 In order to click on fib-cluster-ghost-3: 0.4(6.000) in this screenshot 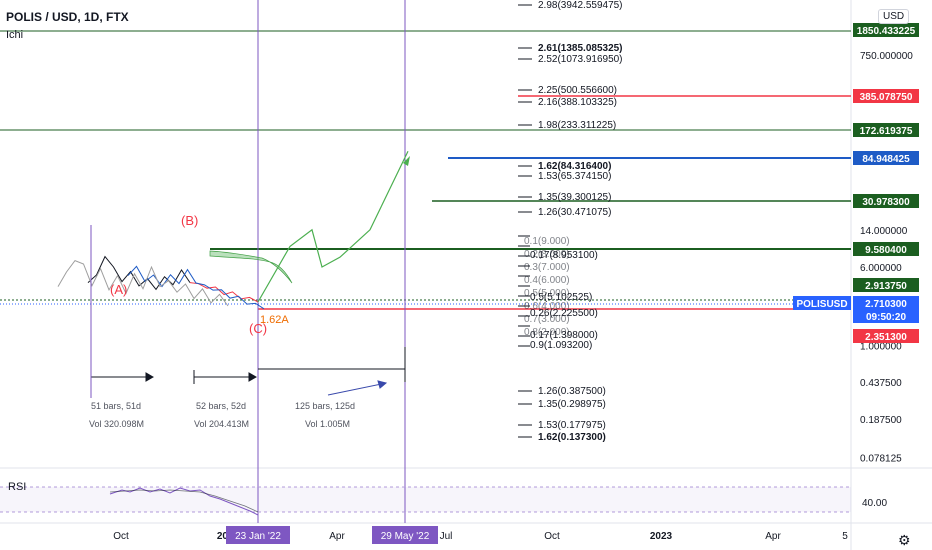, I will do `click(547, 280)`.